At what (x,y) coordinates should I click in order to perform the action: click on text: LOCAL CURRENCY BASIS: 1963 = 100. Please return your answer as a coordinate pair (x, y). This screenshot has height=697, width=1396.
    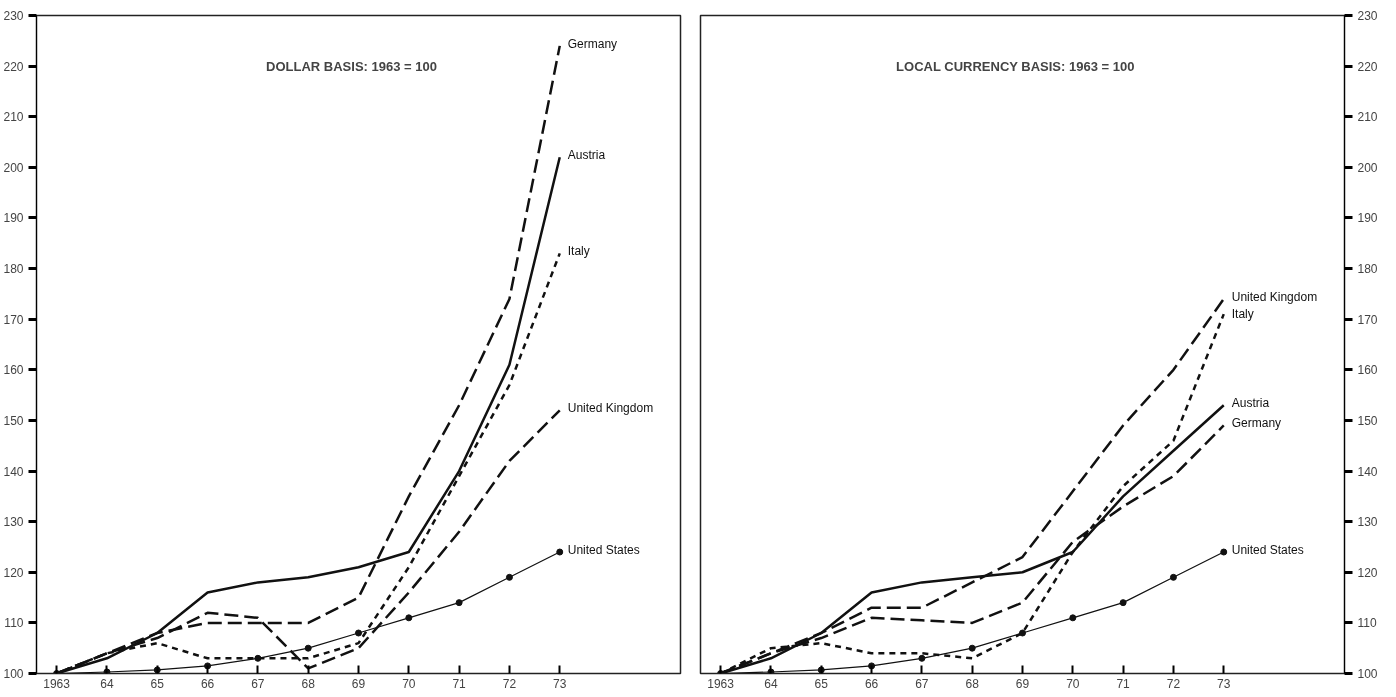
    Looking at the image, I should click on (1015, 66).